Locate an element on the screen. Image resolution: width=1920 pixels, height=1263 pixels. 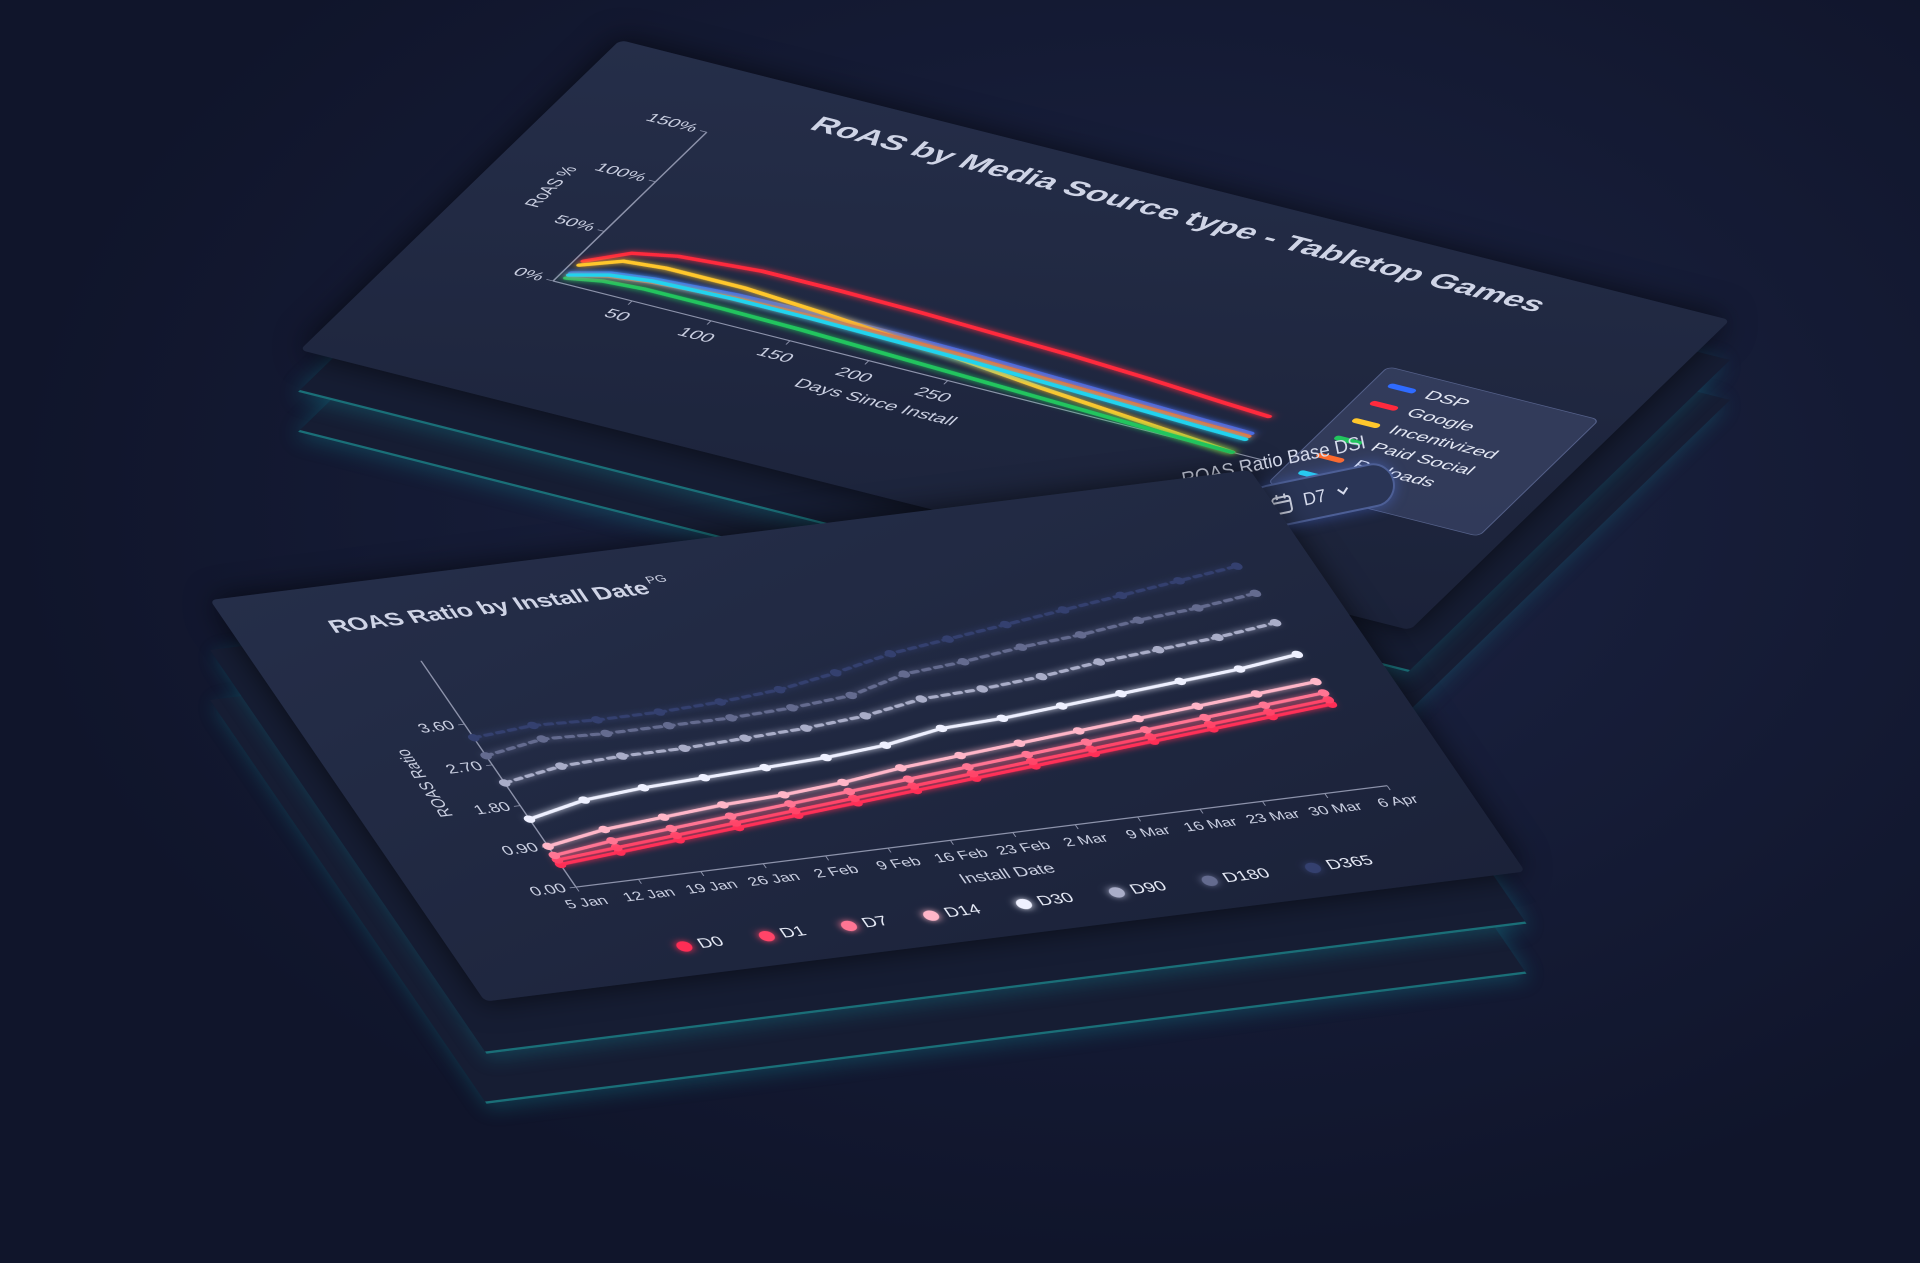
y-tick-label: 0% is located at coordinates (529, 273).